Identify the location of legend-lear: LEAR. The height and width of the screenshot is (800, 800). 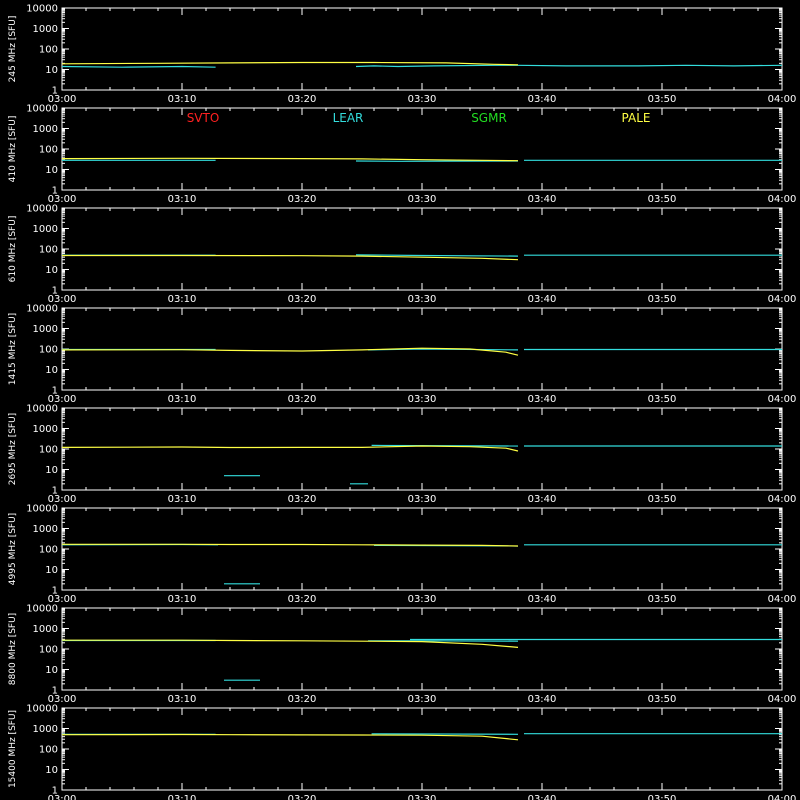
(348, 118).